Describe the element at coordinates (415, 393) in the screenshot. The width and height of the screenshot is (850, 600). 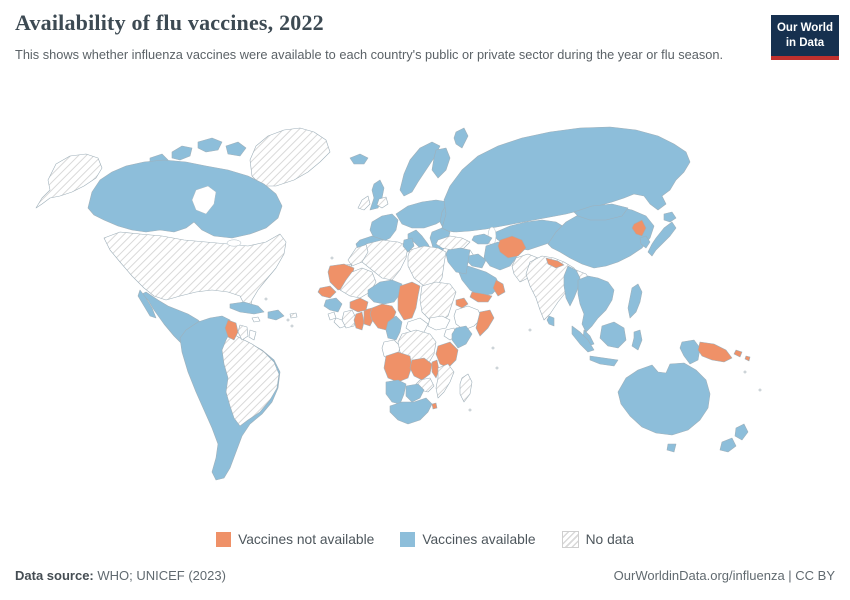
I see `country-botswana` at that location.